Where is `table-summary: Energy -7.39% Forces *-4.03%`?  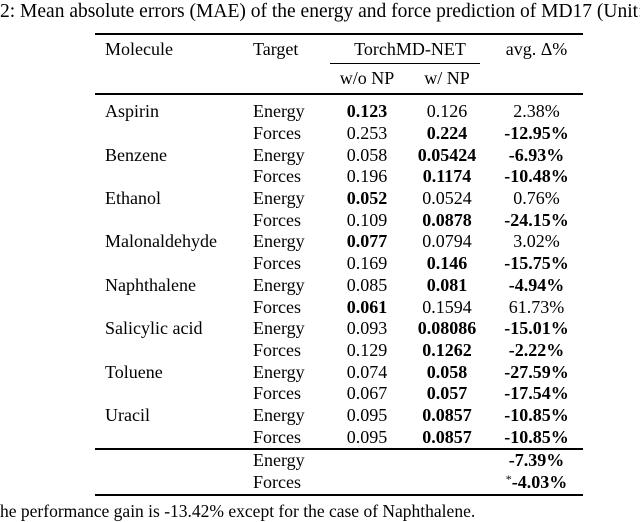 table-summary: Energy -7.39% Forces *-4.03% is located at coordinates (339, 472).